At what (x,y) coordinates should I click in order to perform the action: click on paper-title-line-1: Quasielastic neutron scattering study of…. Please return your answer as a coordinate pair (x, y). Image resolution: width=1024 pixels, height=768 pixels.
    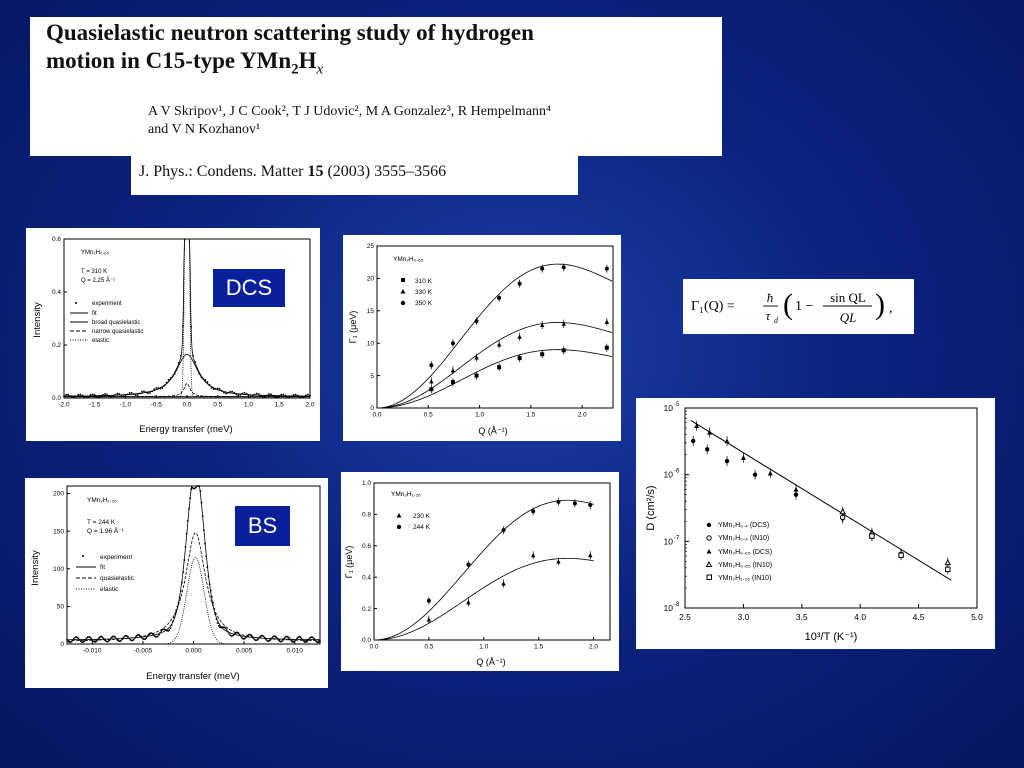
    Looking at the image, I should click on (290, 32).